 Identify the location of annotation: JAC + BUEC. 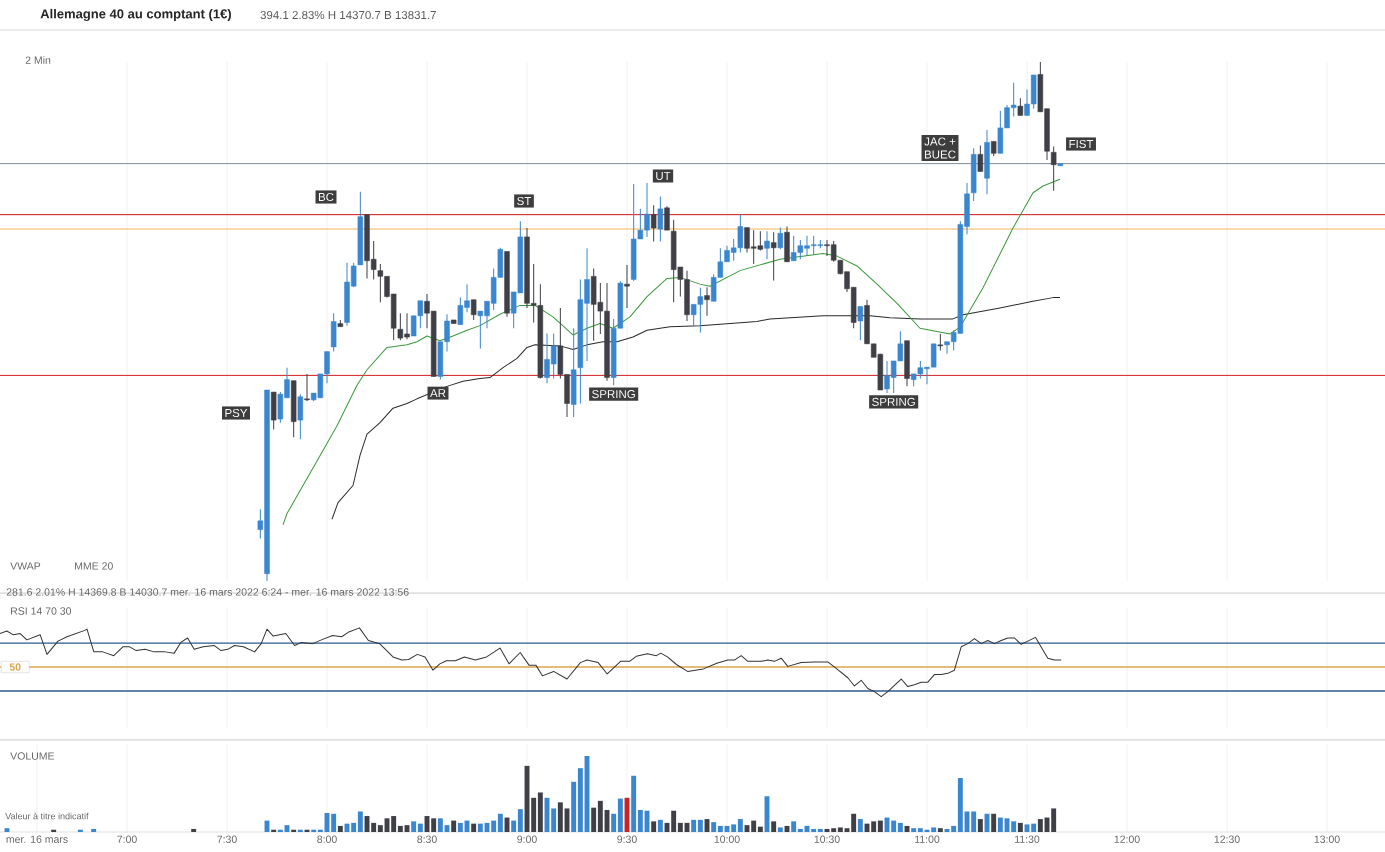
(940, 148).